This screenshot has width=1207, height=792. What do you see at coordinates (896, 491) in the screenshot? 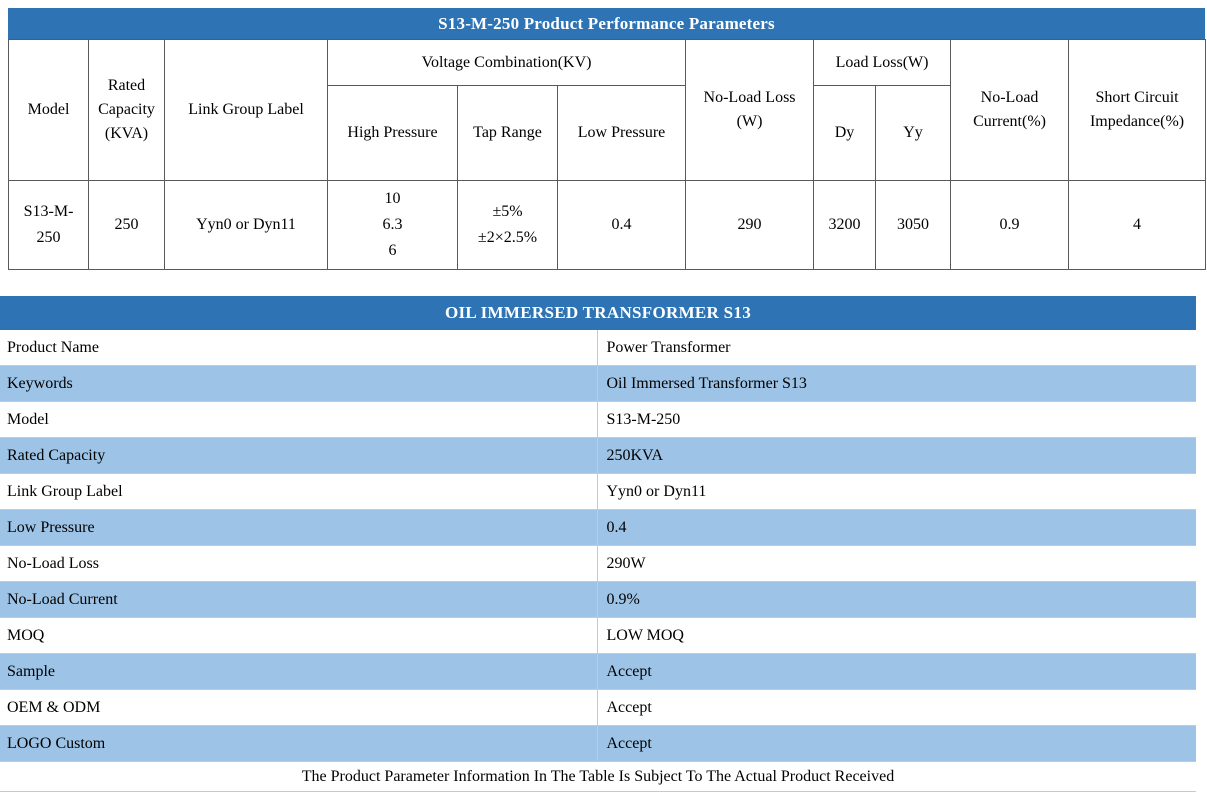
I see `spec-value: Yyn0 or Dyn11` at bounding box center [896, 491].